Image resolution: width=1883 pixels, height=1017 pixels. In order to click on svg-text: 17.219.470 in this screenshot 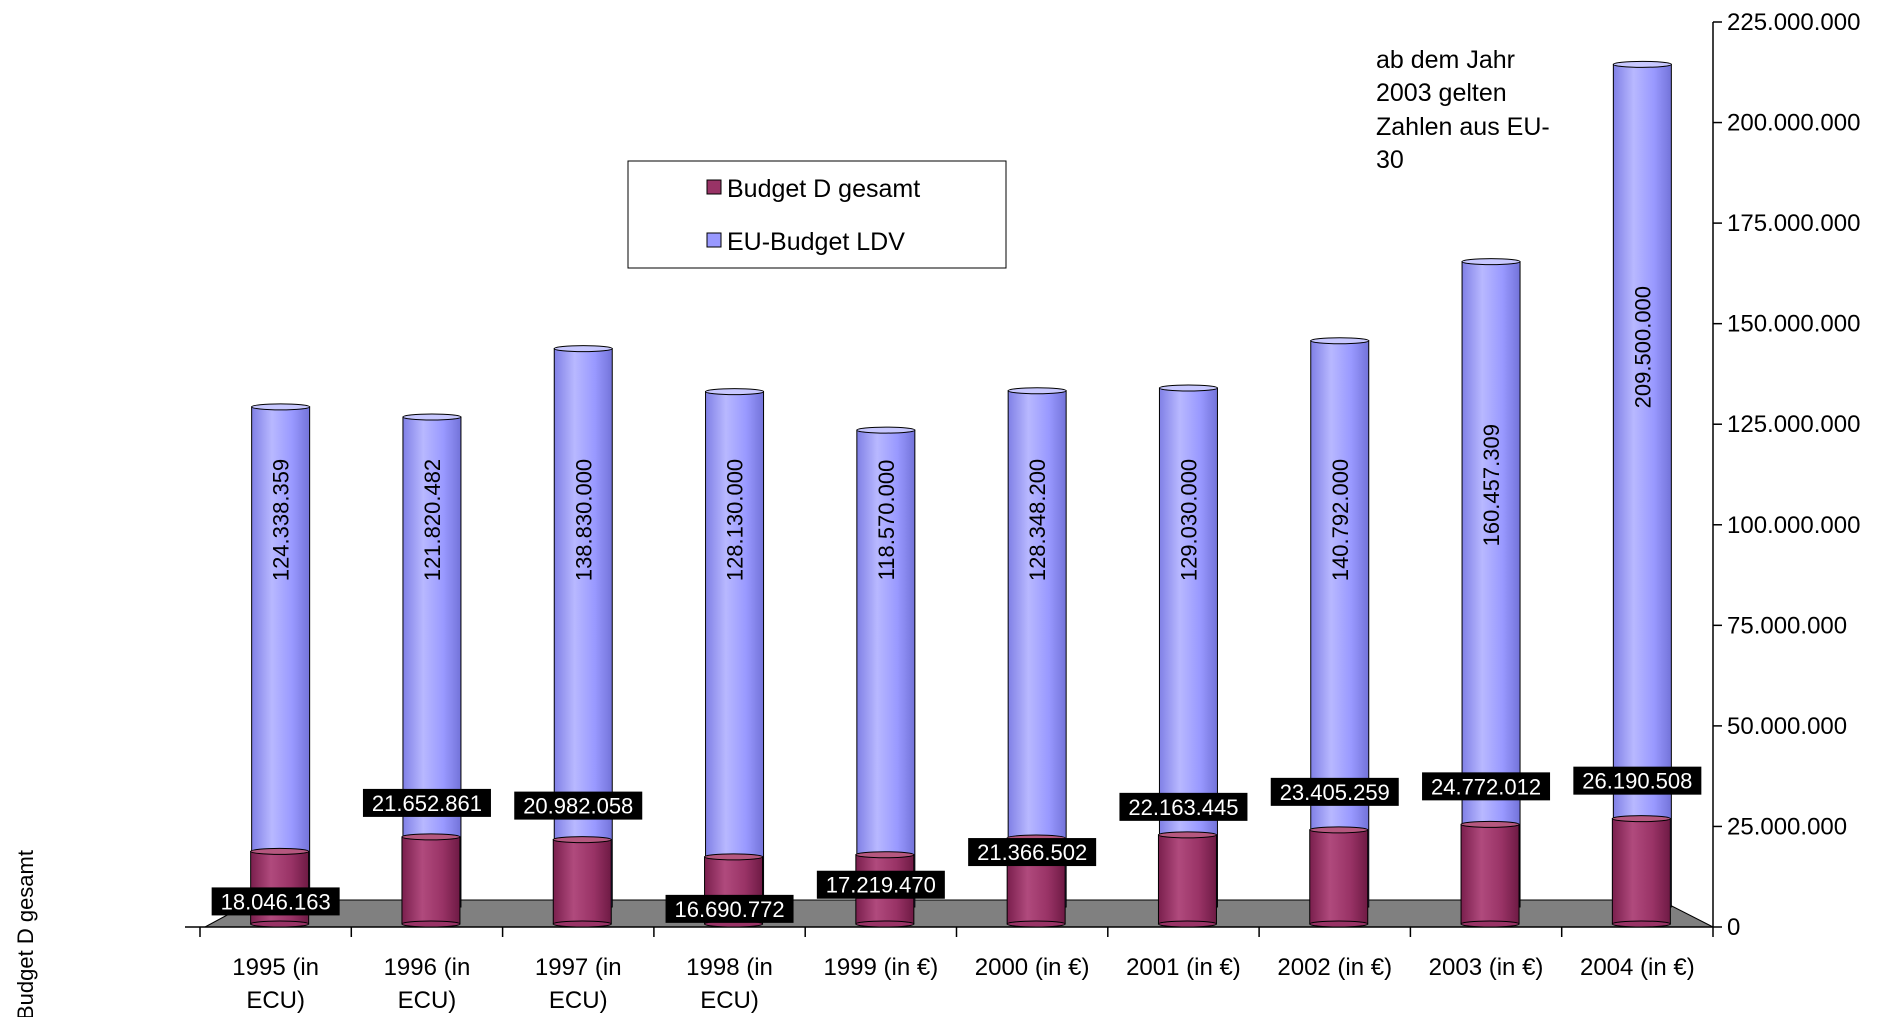, I will do `click(881, 885)`.